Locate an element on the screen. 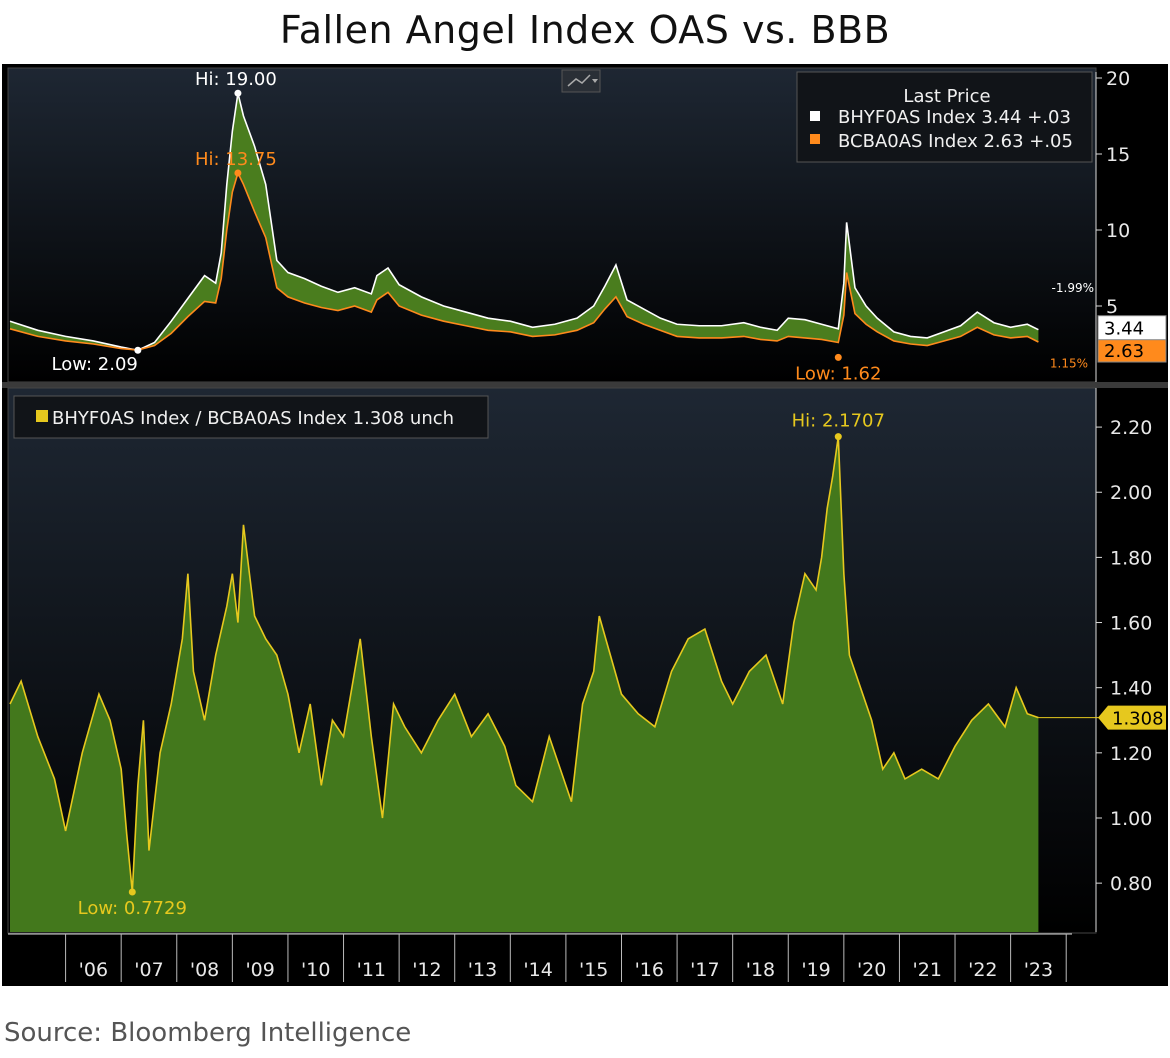  x-tick-label: '13 is located at coordinates (482, 970).